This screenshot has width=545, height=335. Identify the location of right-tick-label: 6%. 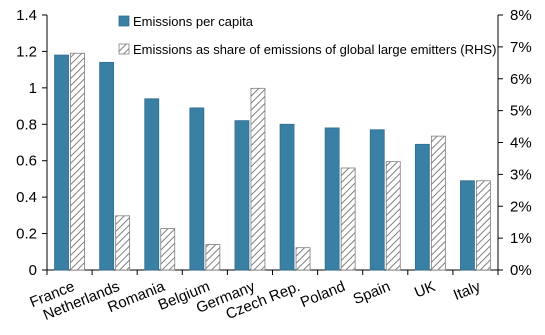
(521, 79).